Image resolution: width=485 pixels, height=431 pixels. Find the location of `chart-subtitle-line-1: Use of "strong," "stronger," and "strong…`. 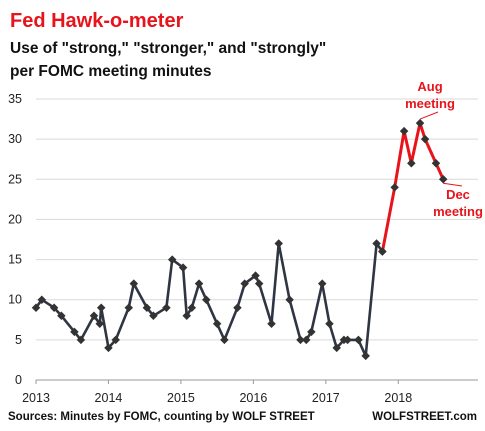

chart-subtitle-line-1: Use of "strong," "stronger," and "strong… is located at coordinates (168, 48).